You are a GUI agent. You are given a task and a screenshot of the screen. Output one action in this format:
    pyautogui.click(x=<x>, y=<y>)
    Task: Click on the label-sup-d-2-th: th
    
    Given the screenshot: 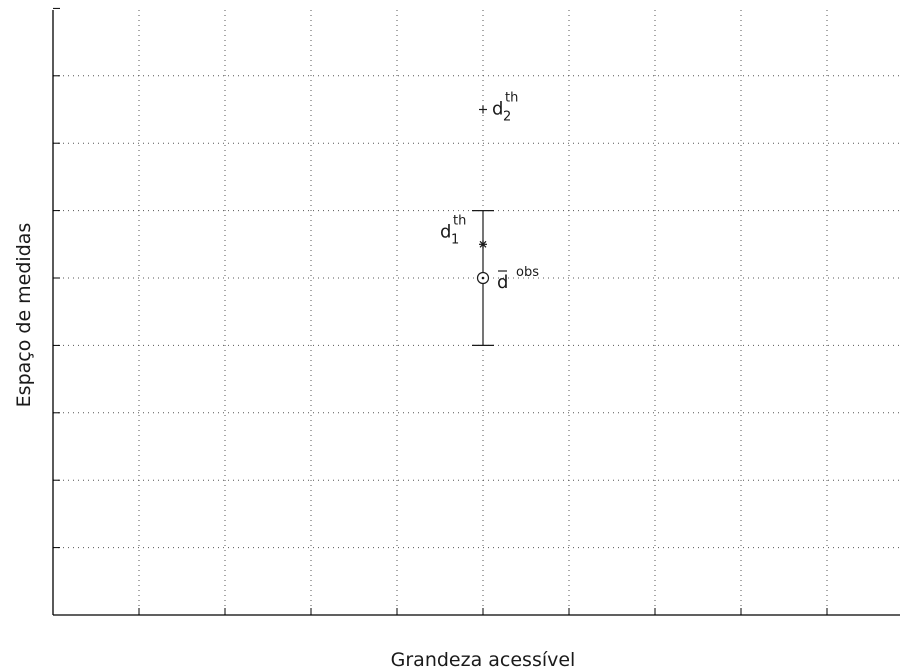 What is the action you would take?
    pyautogui.click(x=511, y=98)
    